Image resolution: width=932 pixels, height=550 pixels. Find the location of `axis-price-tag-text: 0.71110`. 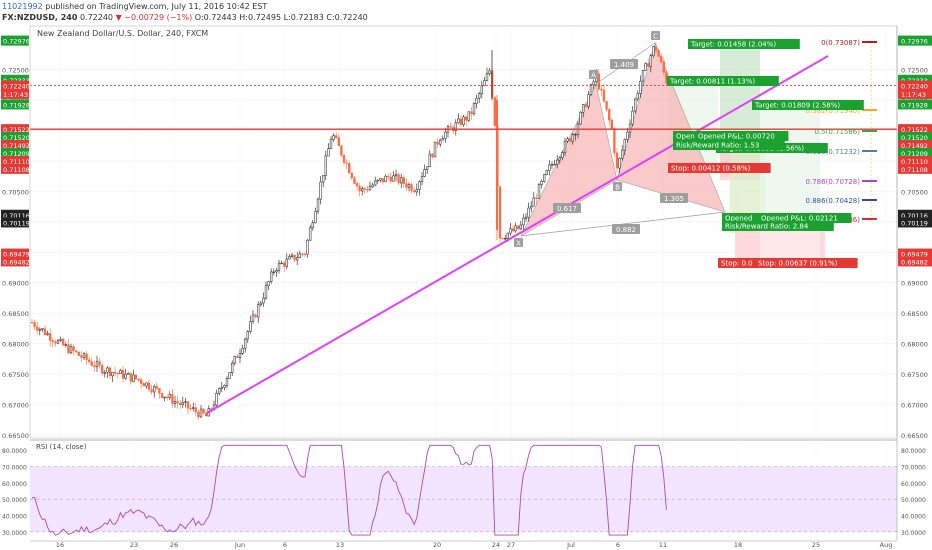

axis-price-tag-text: 0.71110 is located at coordinates (914, 162).